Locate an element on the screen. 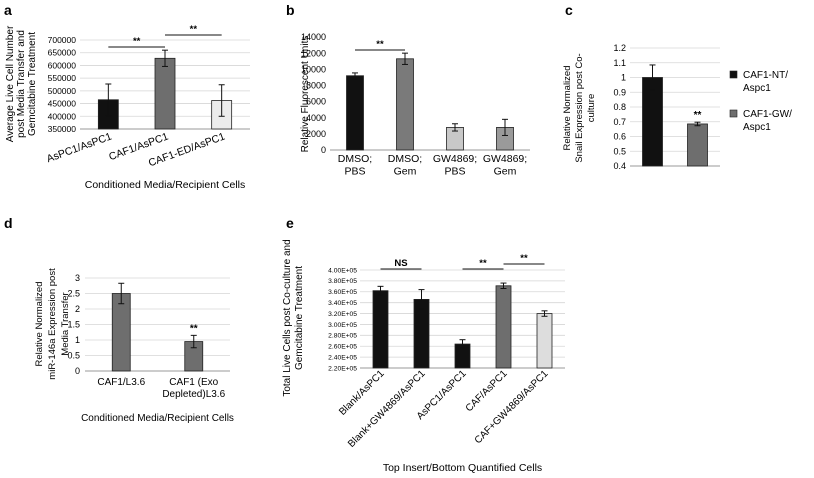 The image size is (814, 478). panel-d-annotation: ** is located at coordinates (194, 328).